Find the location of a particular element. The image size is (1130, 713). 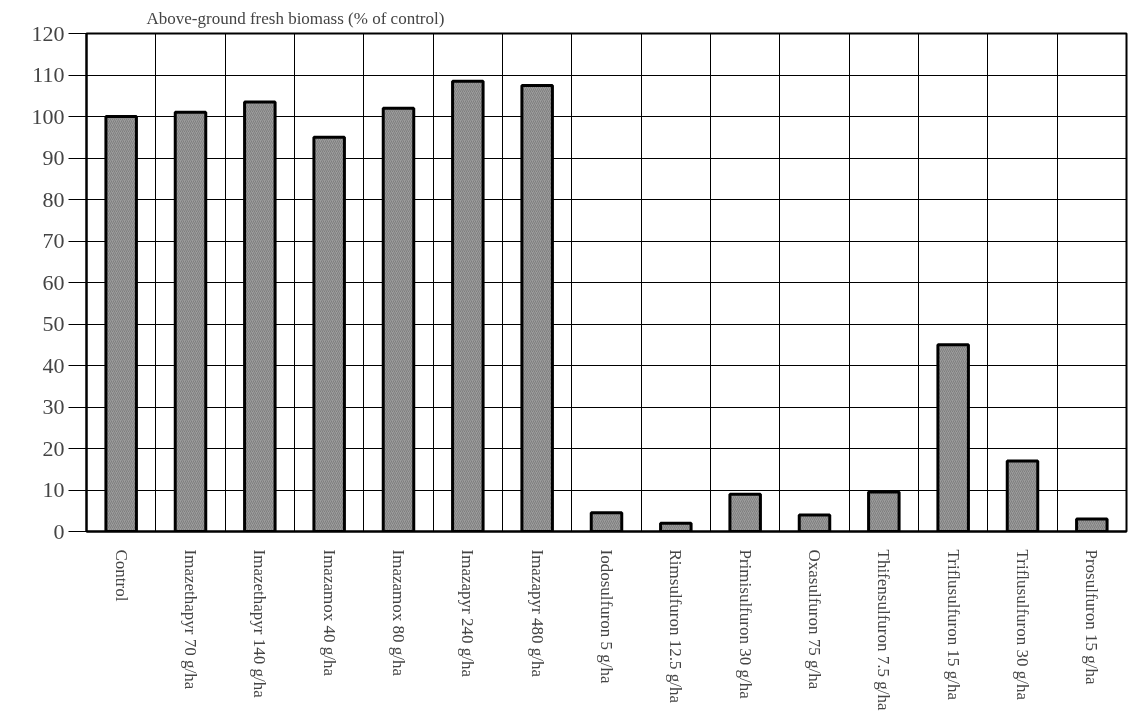

y-tick-label: 80 is located at coordinates (53, 199).